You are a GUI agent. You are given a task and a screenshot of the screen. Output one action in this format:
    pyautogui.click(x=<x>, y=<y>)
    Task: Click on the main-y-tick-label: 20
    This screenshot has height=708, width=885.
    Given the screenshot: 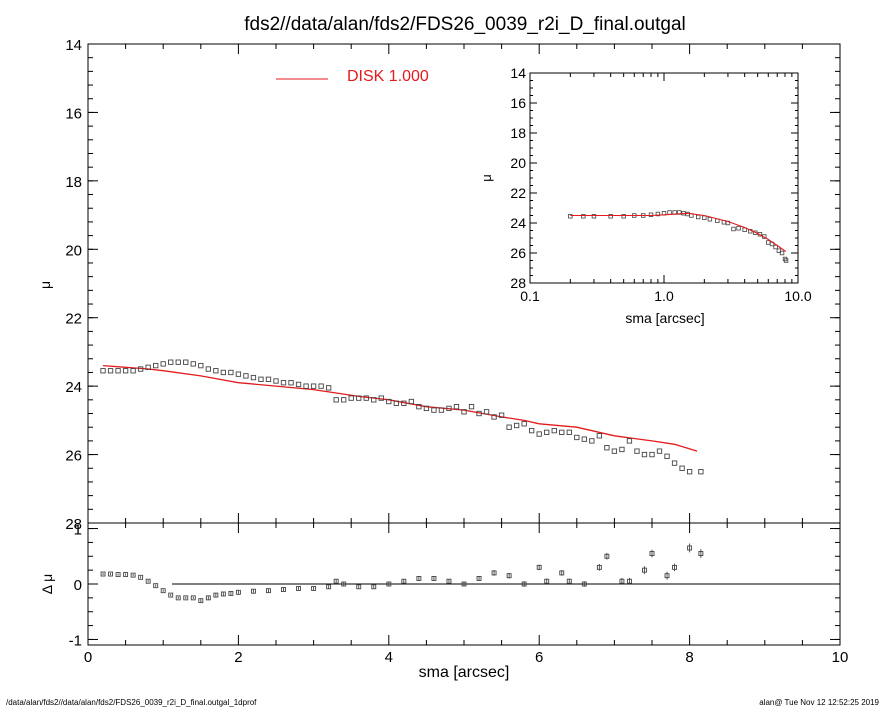 What is the action you would take?
    pyautogui.click(x=73, y=250)
    